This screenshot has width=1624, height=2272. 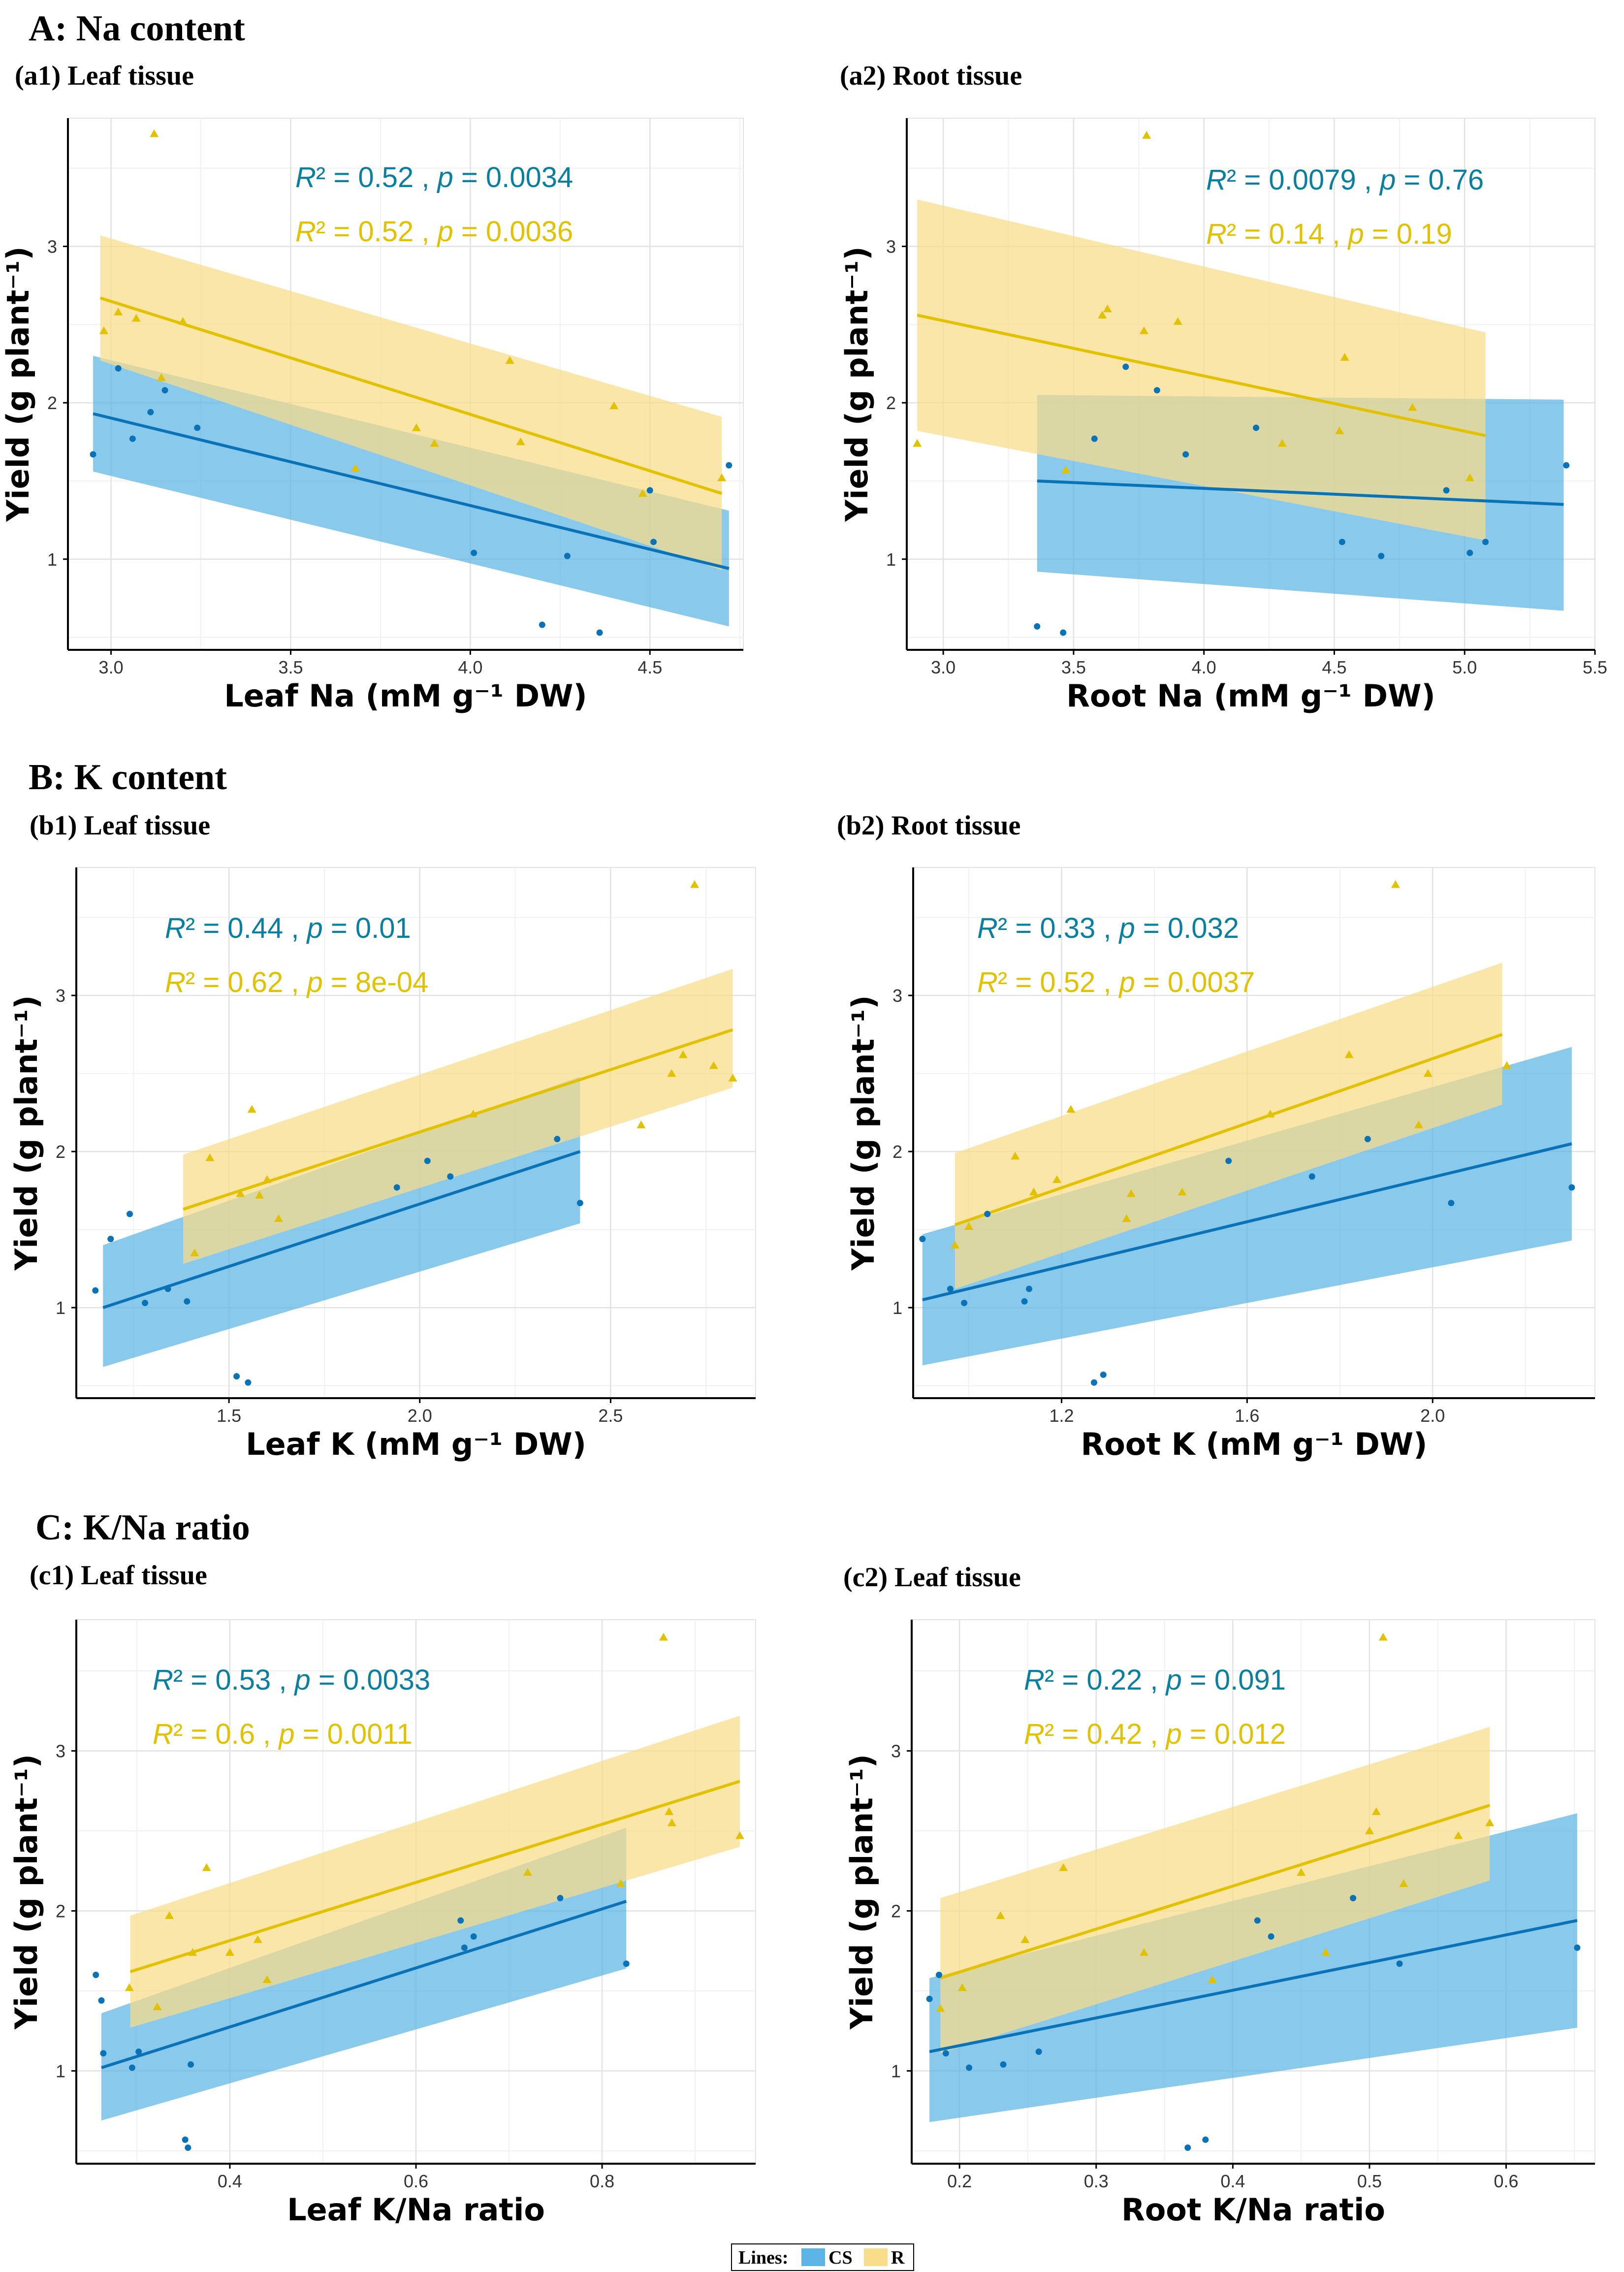 I want to click on x-tick-label: 0.3, so click(x=1096, y=2181).